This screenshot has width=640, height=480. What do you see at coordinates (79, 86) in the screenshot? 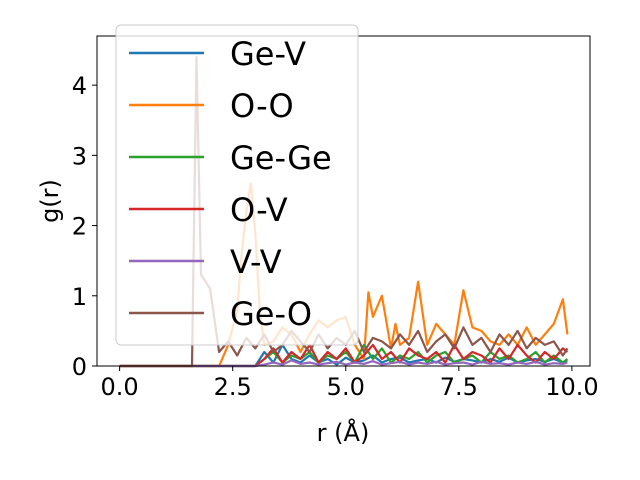
I see `y-tick-label: 4` at bounding box center [79, 86].